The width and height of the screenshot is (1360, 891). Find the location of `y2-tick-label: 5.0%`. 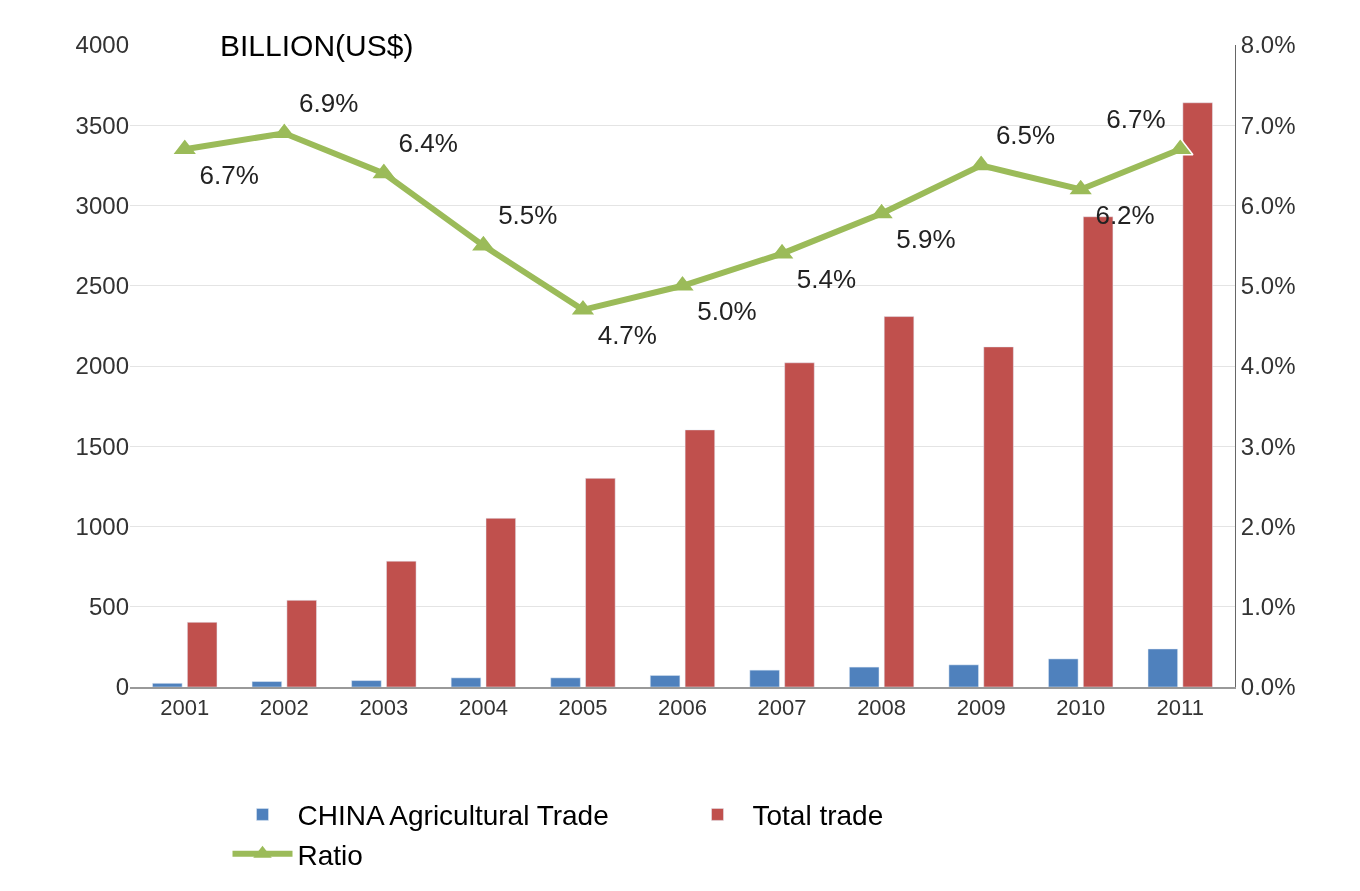

y2-tick-label: 5.0% is located at coordinates (1268, 286).